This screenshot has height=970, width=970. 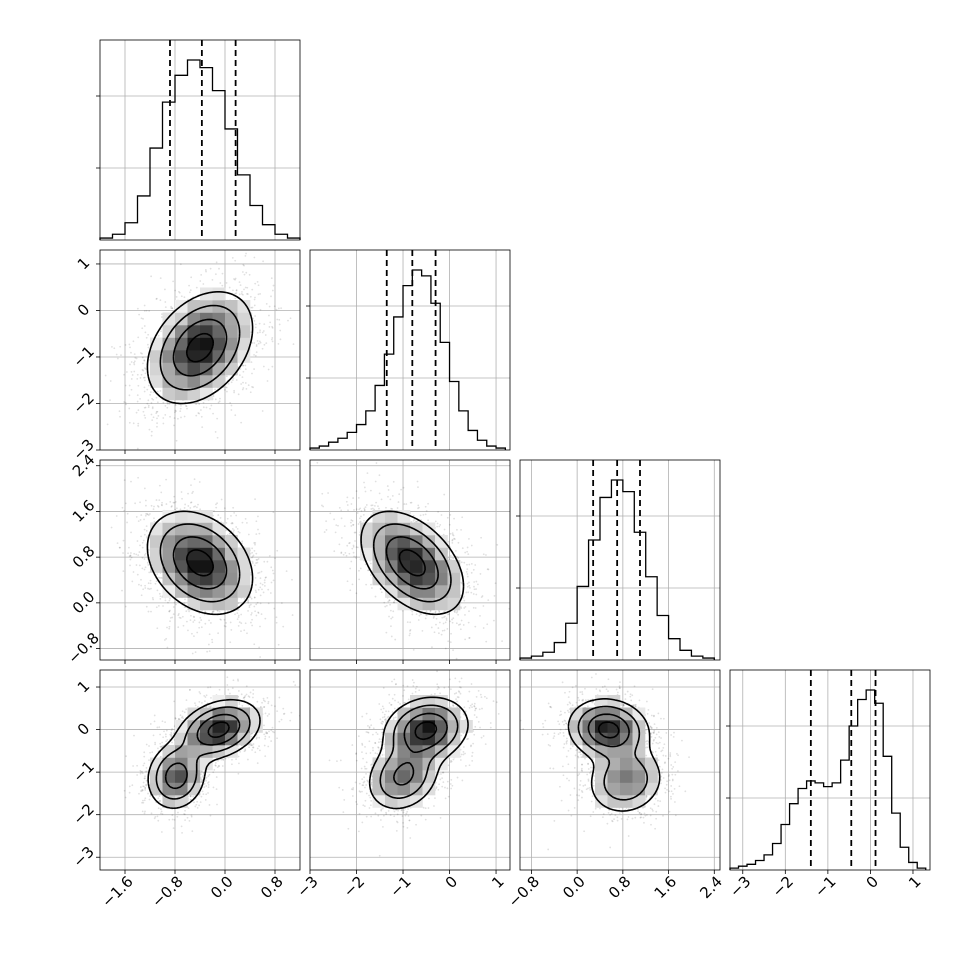 What do you see at coordinates (620, 560) in the screenshot?
I see `panel-frame` at bounding box center [620, 560].